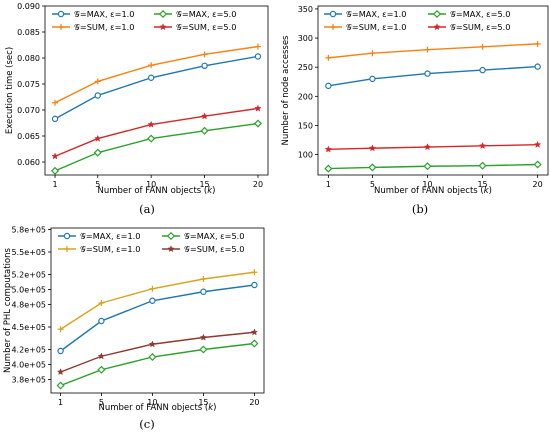 This screenshot has width=550, height=434. Describe the element at coordinates (28, 162) in the screenshot. I see `y-tick-label: 0.060` at that location.